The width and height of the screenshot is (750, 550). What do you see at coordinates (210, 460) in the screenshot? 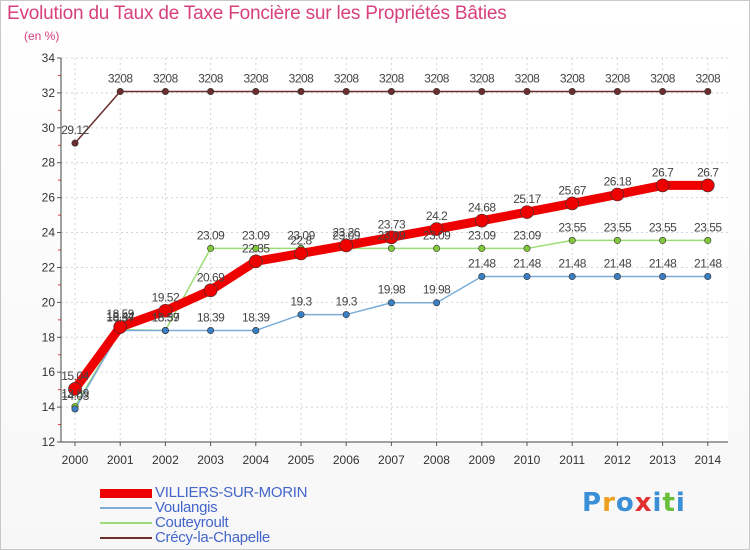
I see `x-tick-label: 2003` at bounding box center [210, 460].